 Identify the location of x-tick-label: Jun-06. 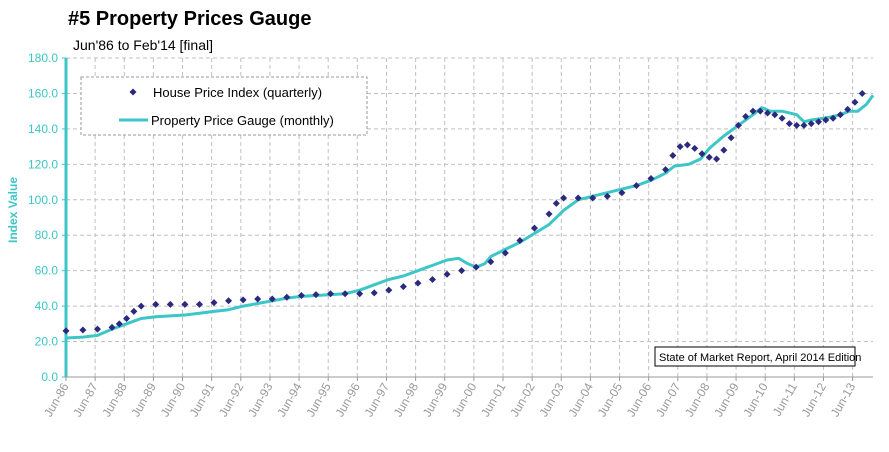
(639, 399).